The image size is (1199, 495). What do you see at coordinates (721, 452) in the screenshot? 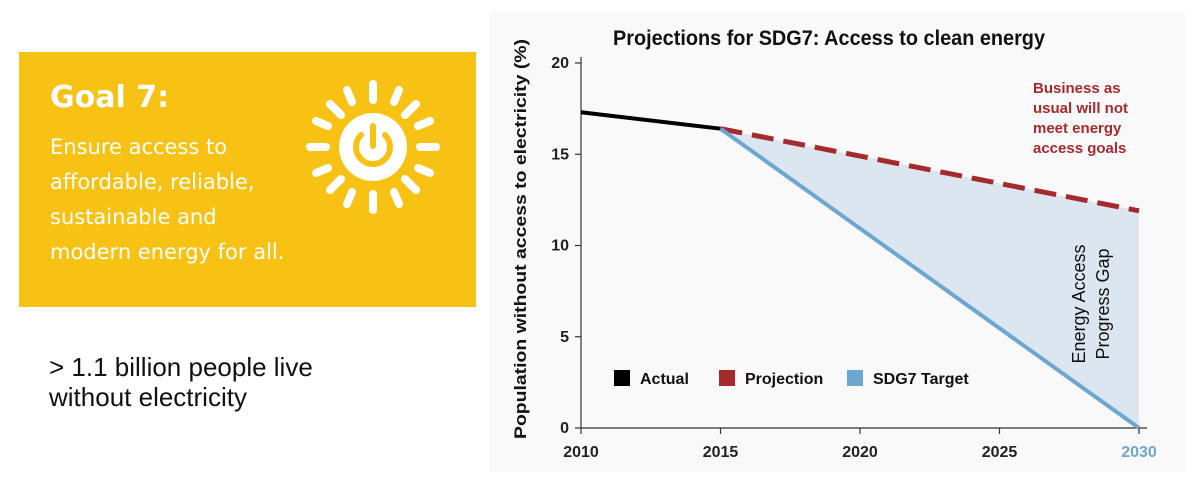
I see `x-tick-label: 2015` at bounding box center [721, 452].